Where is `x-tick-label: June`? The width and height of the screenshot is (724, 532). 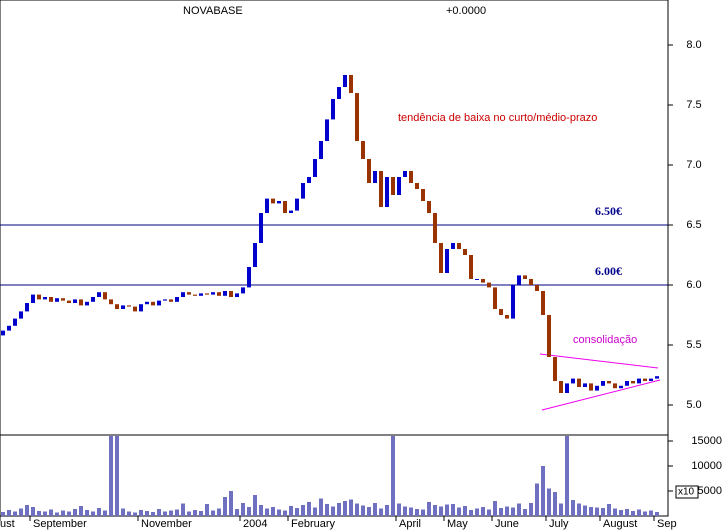
x-tick-label: June is located at coordinates (507, 524).